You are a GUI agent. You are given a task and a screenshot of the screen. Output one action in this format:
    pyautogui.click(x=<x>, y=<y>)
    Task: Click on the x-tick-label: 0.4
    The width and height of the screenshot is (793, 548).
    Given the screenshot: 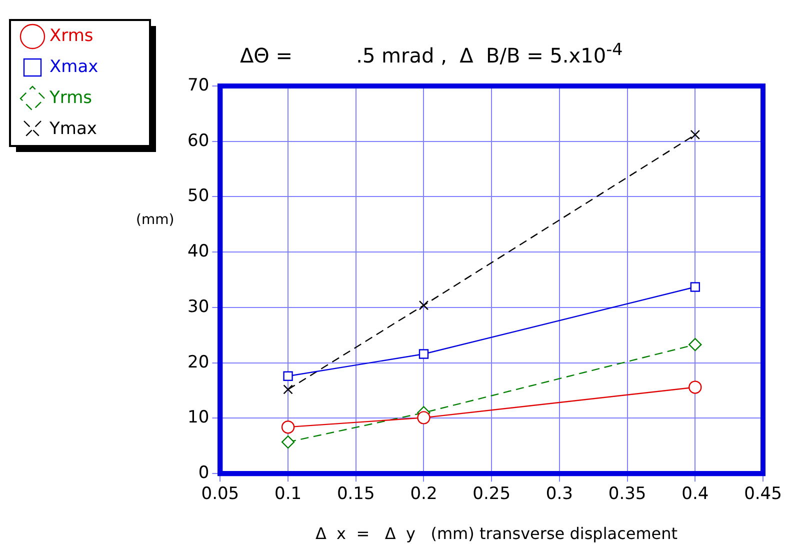 What is the action you would take?
    pyautogui.click(x=695, y=494)
    